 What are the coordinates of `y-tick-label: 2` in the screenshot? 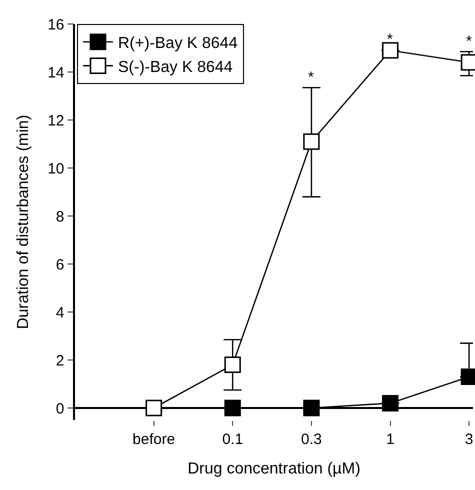 It's located at (60, 361).